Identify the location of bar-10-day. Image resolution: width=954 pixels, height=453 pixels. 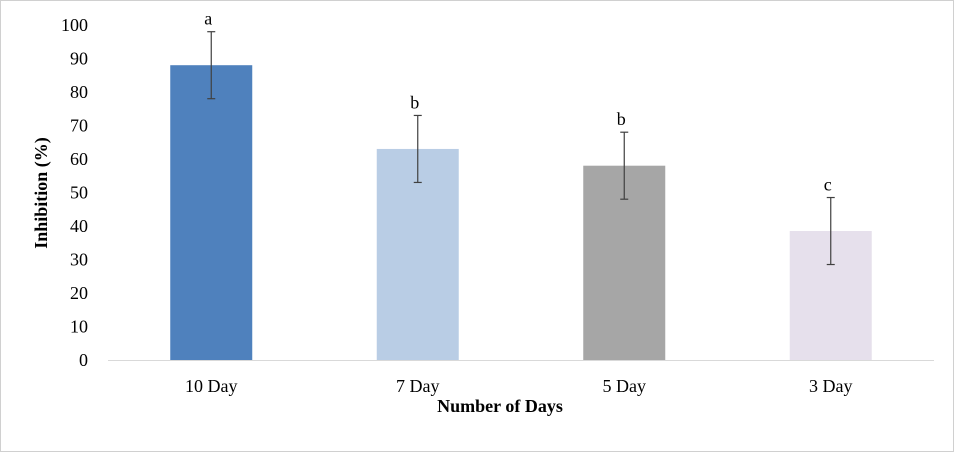
(211, 212).